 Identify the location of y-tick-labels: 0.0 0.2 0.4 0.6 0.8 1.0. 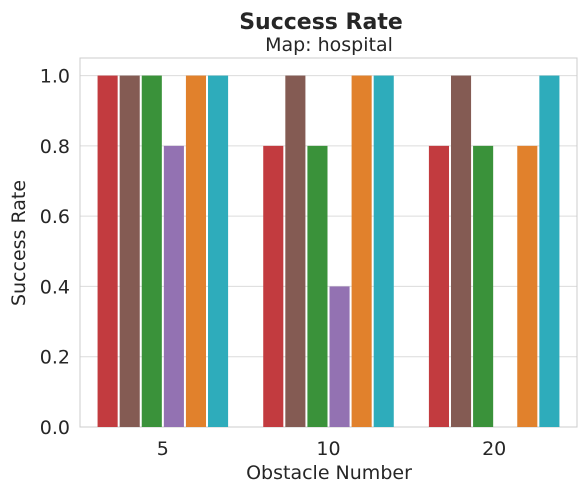
(55, 252).